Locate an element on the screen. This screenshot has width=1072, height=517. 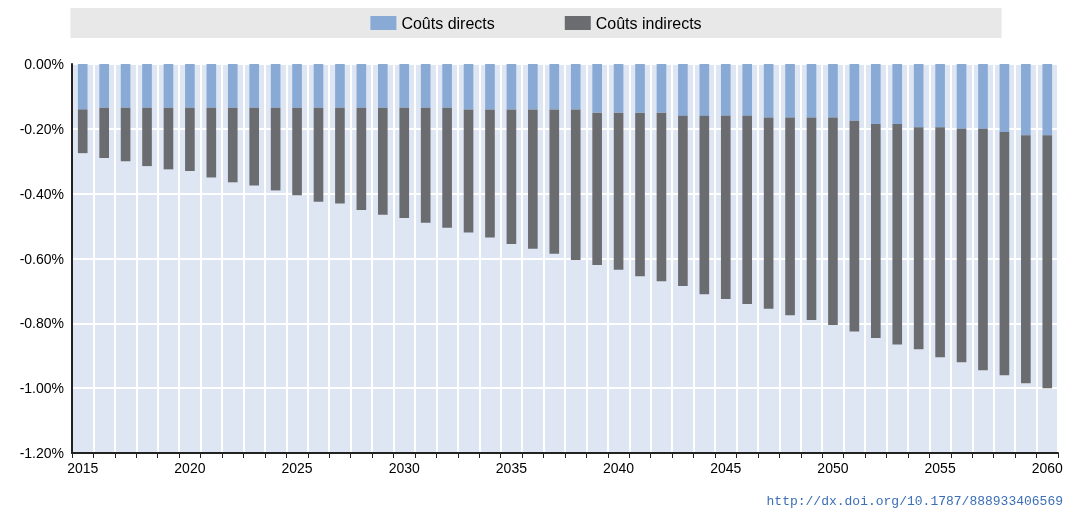
y-tick-label: -1.00% is located at coordinates (41, 388).